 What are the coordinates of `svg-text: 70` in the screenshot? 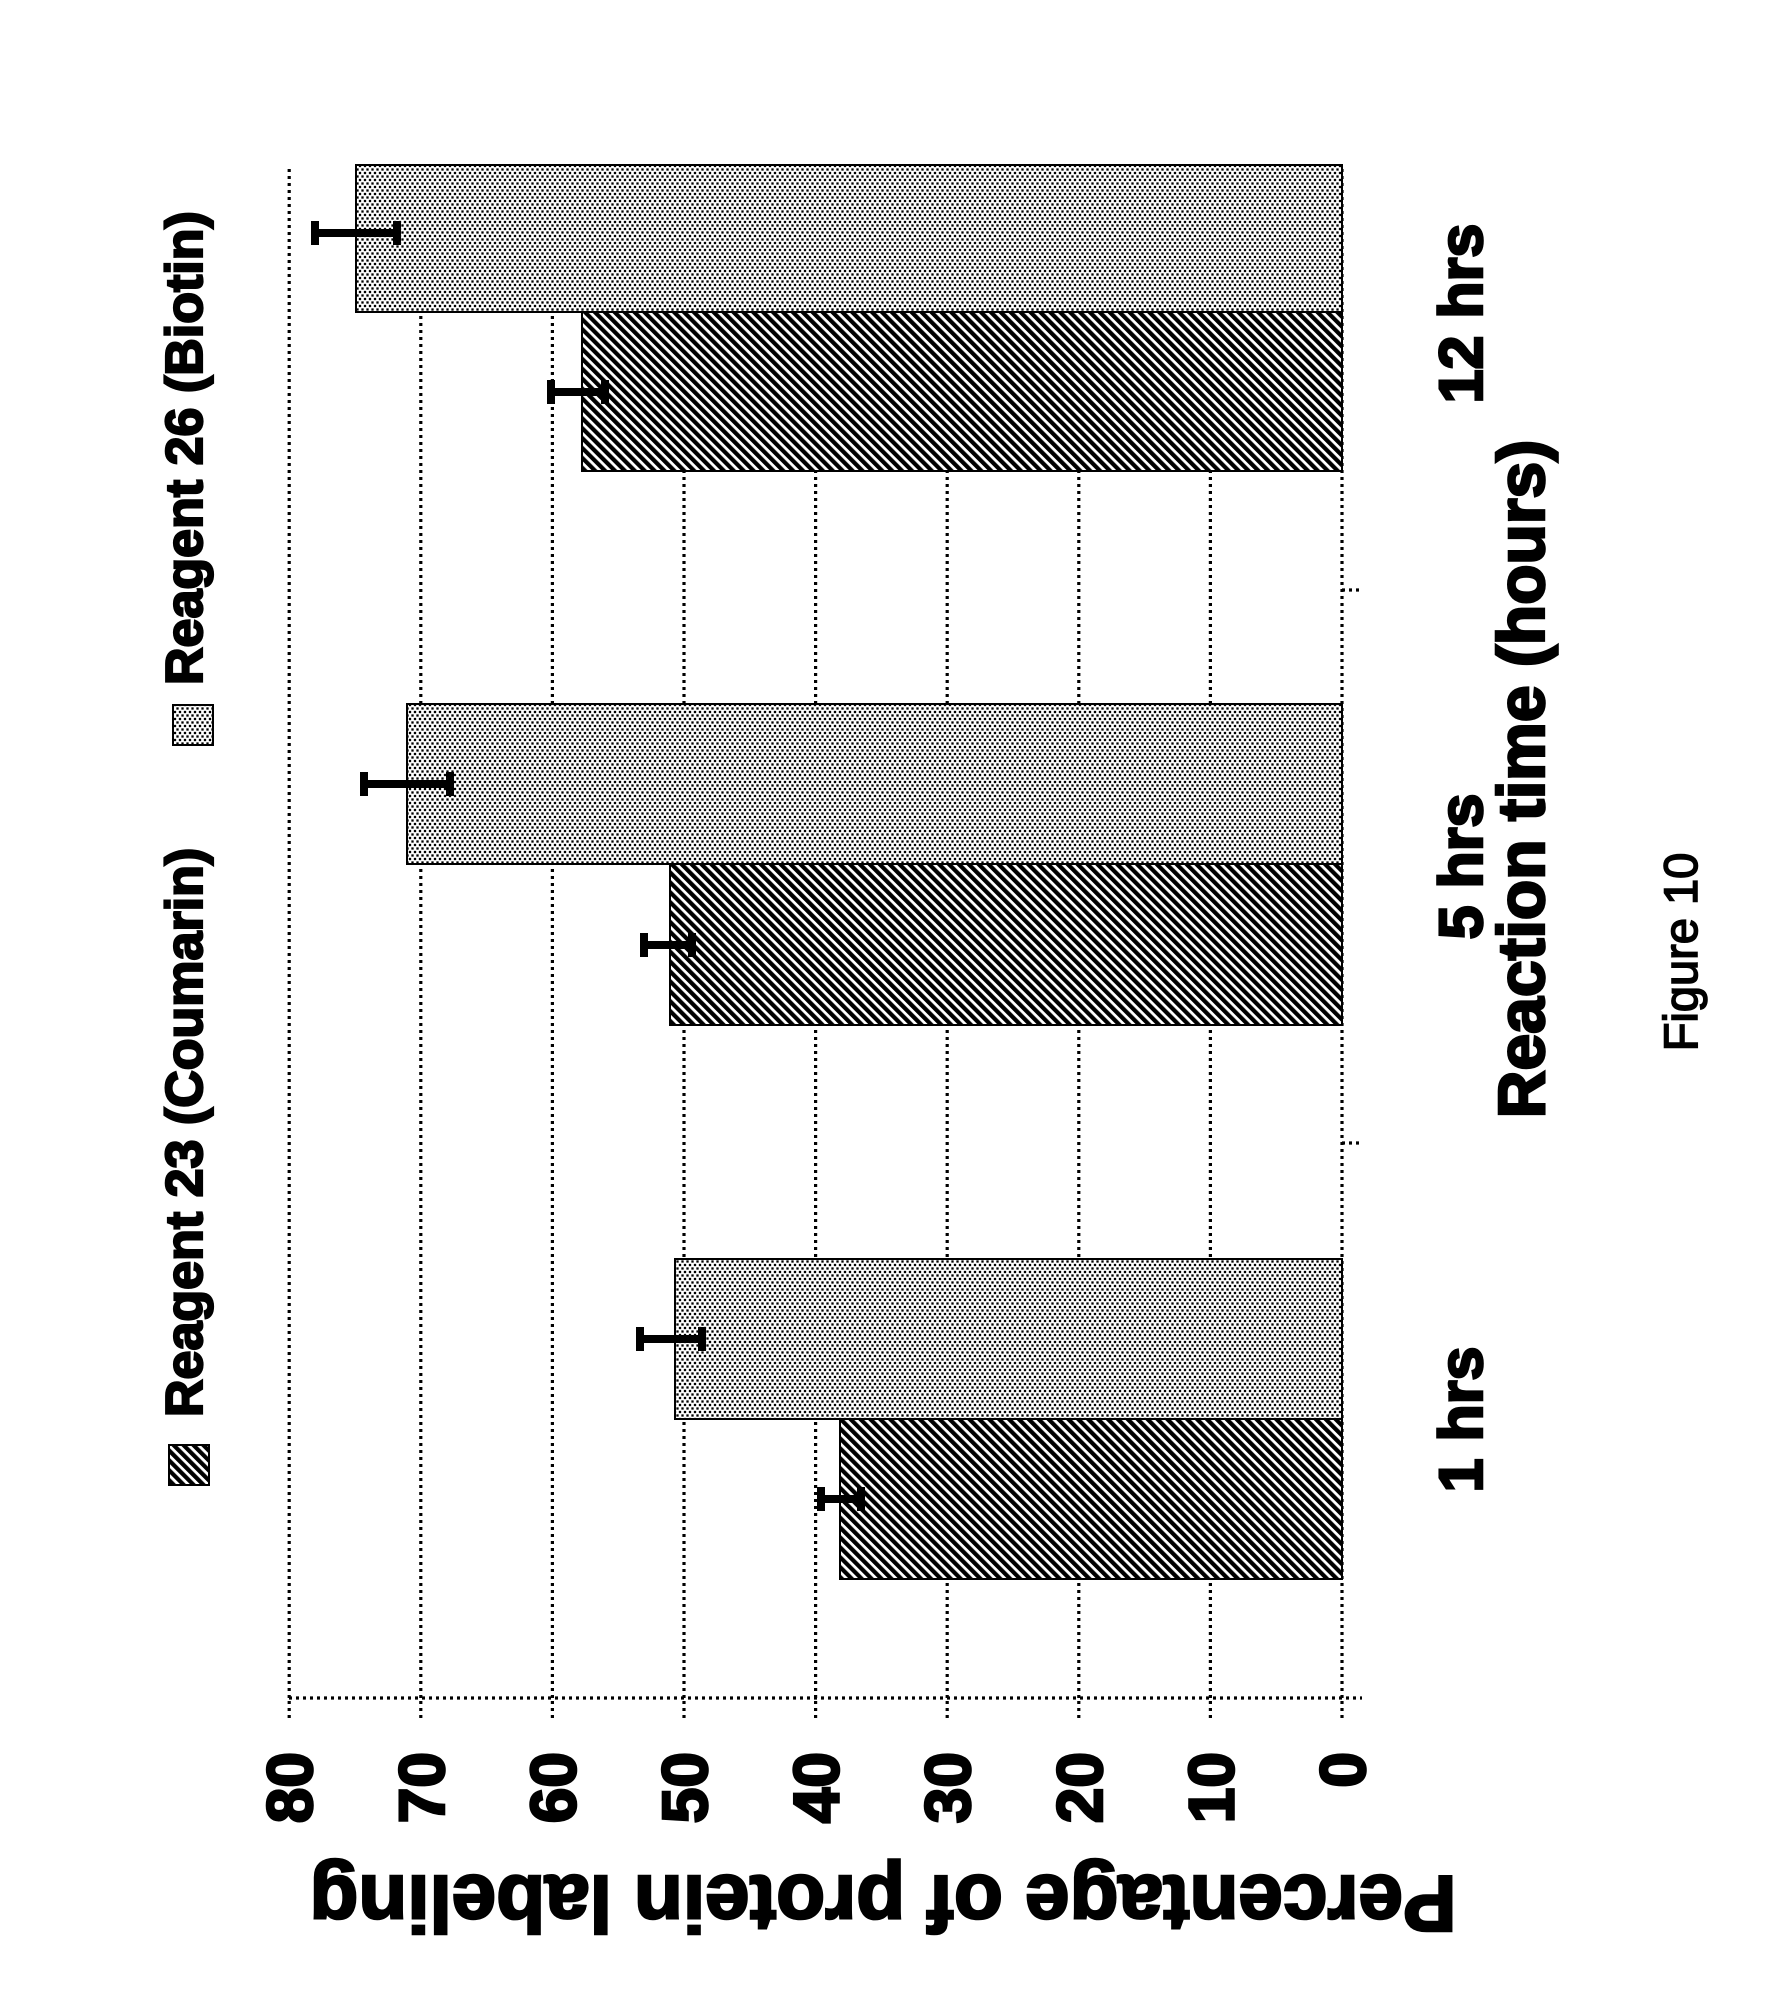 It's located at (422, 1787).